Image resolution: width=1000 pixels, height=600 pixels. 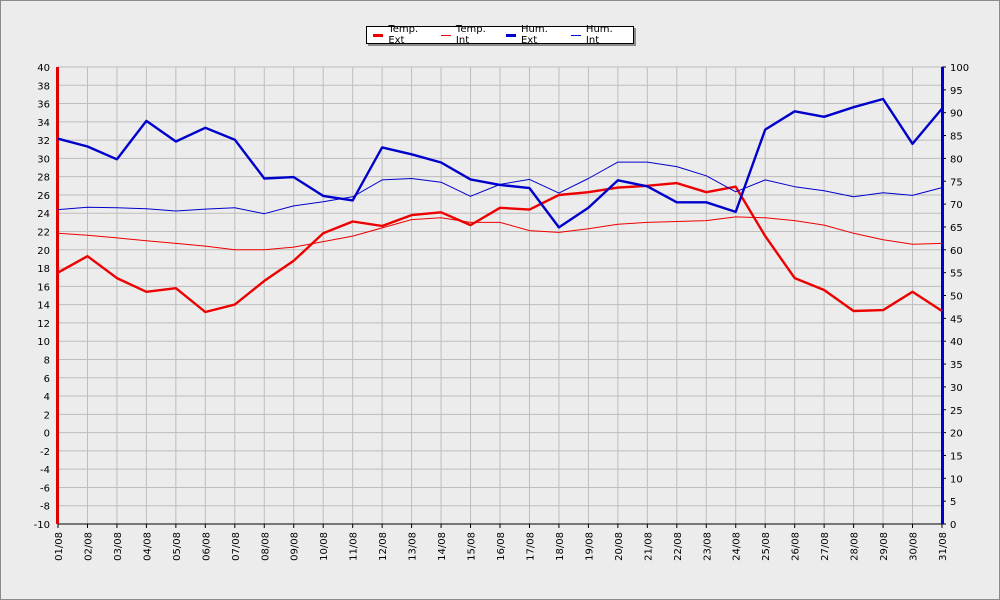 What do you see at coordinates (560, 546) in the screenshot?
I see `x-tick-label: 18/08` at bounding box center [560, 546].